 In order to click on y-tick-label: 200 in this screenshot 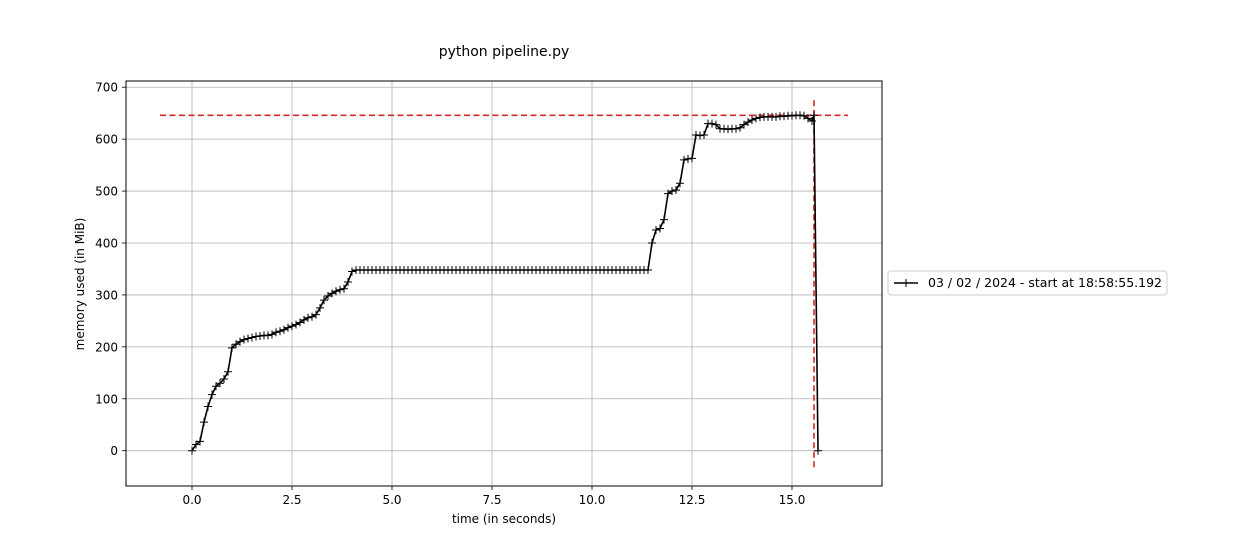, I will do `click(106, 347)`.